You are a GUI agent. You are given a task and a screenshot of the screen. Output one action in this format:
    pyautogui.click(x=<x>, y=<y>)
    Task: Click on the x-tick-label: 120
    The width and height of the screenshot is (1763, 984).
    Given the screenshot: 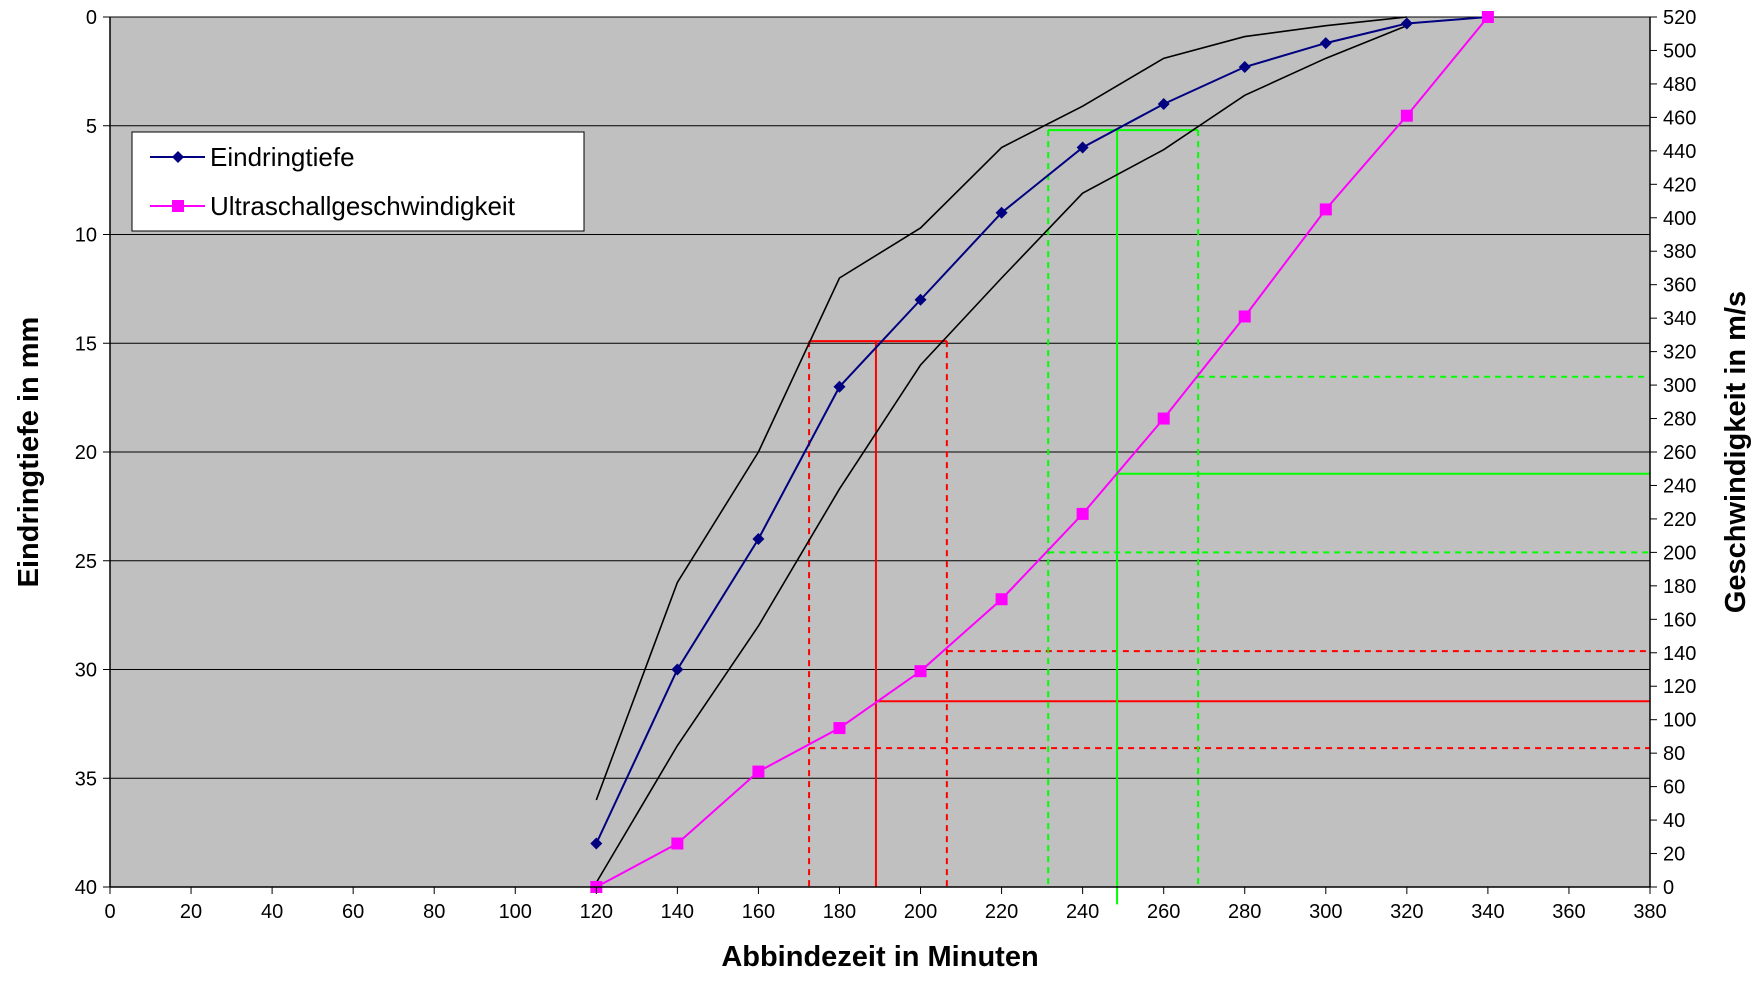 What is the action you would take?
    pyautogui.click(x=596, y=912)
    